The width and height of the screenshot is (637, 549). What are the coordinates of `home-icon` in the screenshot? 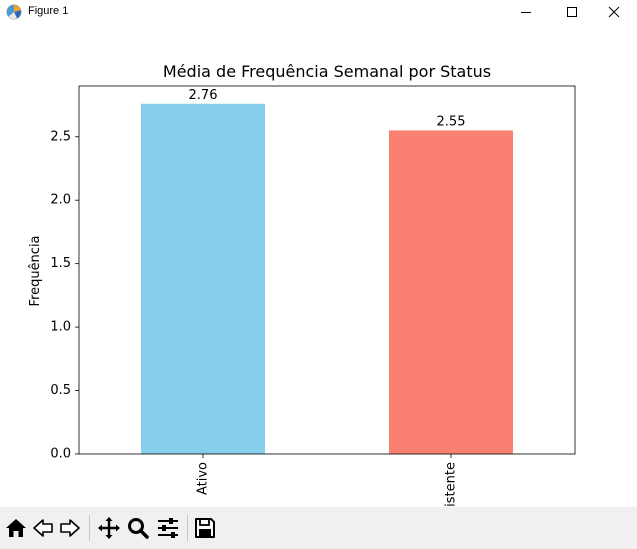 It's located at (16, 528).